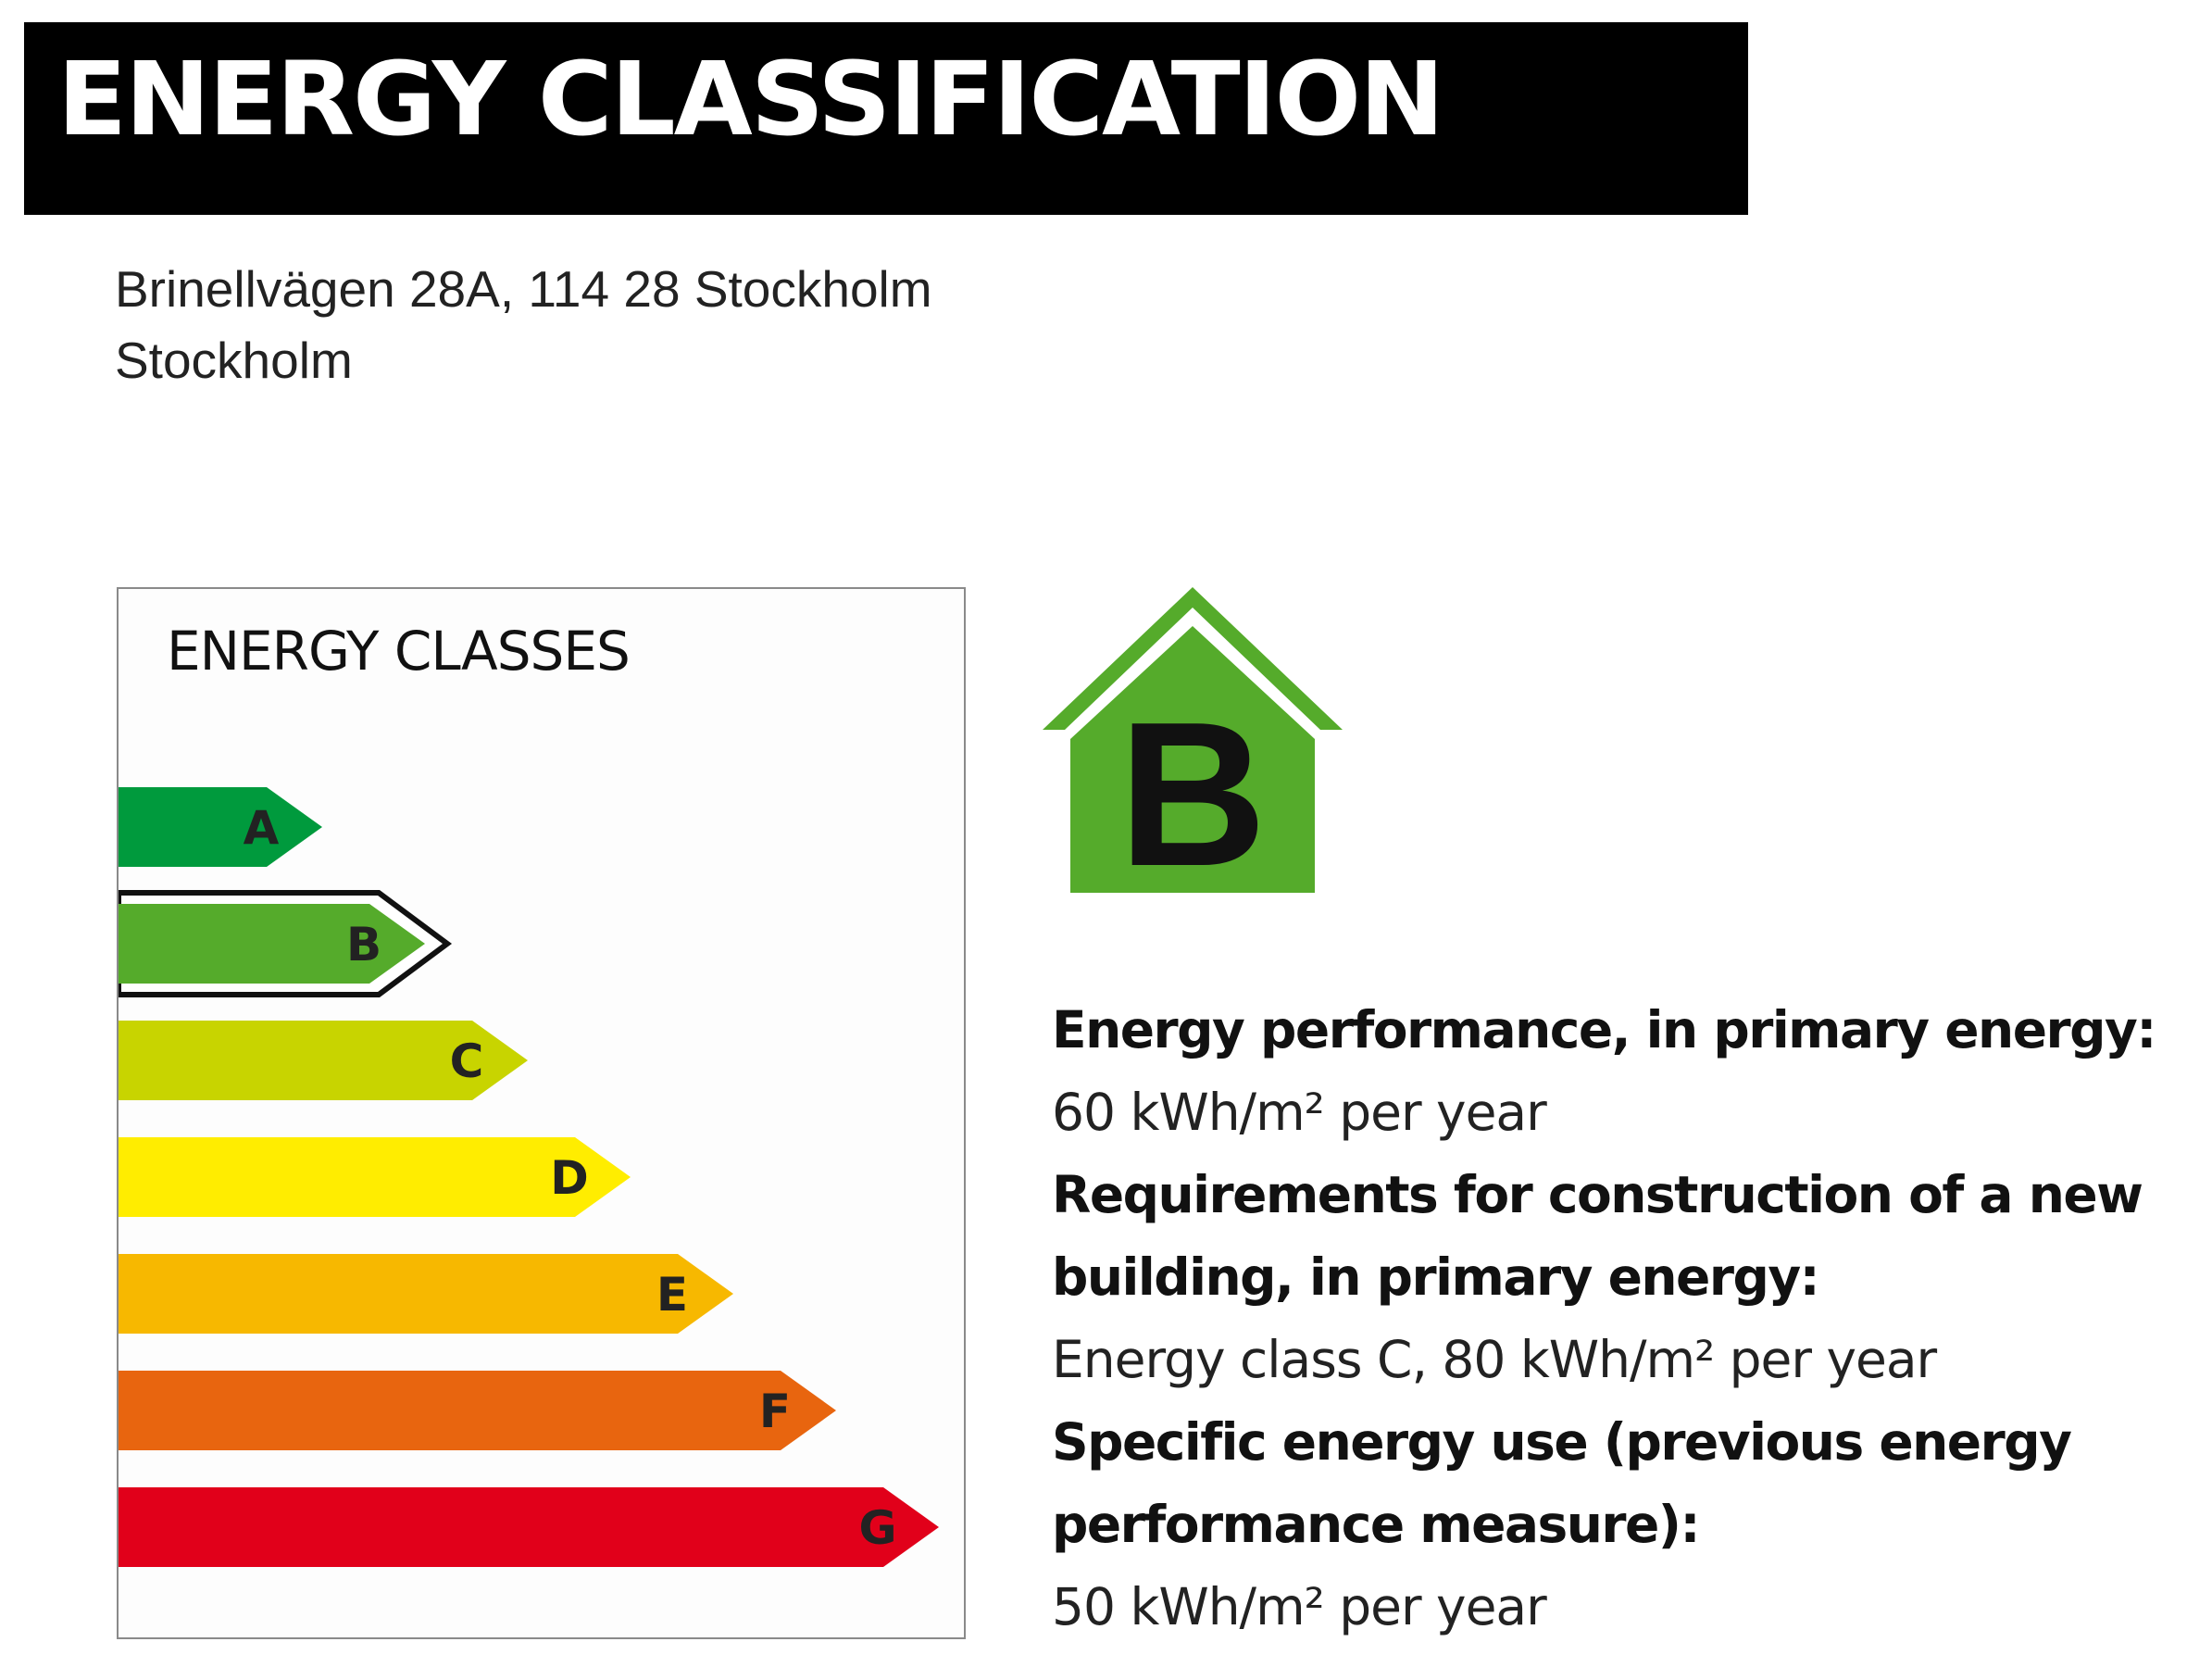 Image resolution: width=2212 pixels, height=1667 pixels. Describe the element at coordinates (234, 360) in the screenshot. I see `address-city: Stockholm` at that location.